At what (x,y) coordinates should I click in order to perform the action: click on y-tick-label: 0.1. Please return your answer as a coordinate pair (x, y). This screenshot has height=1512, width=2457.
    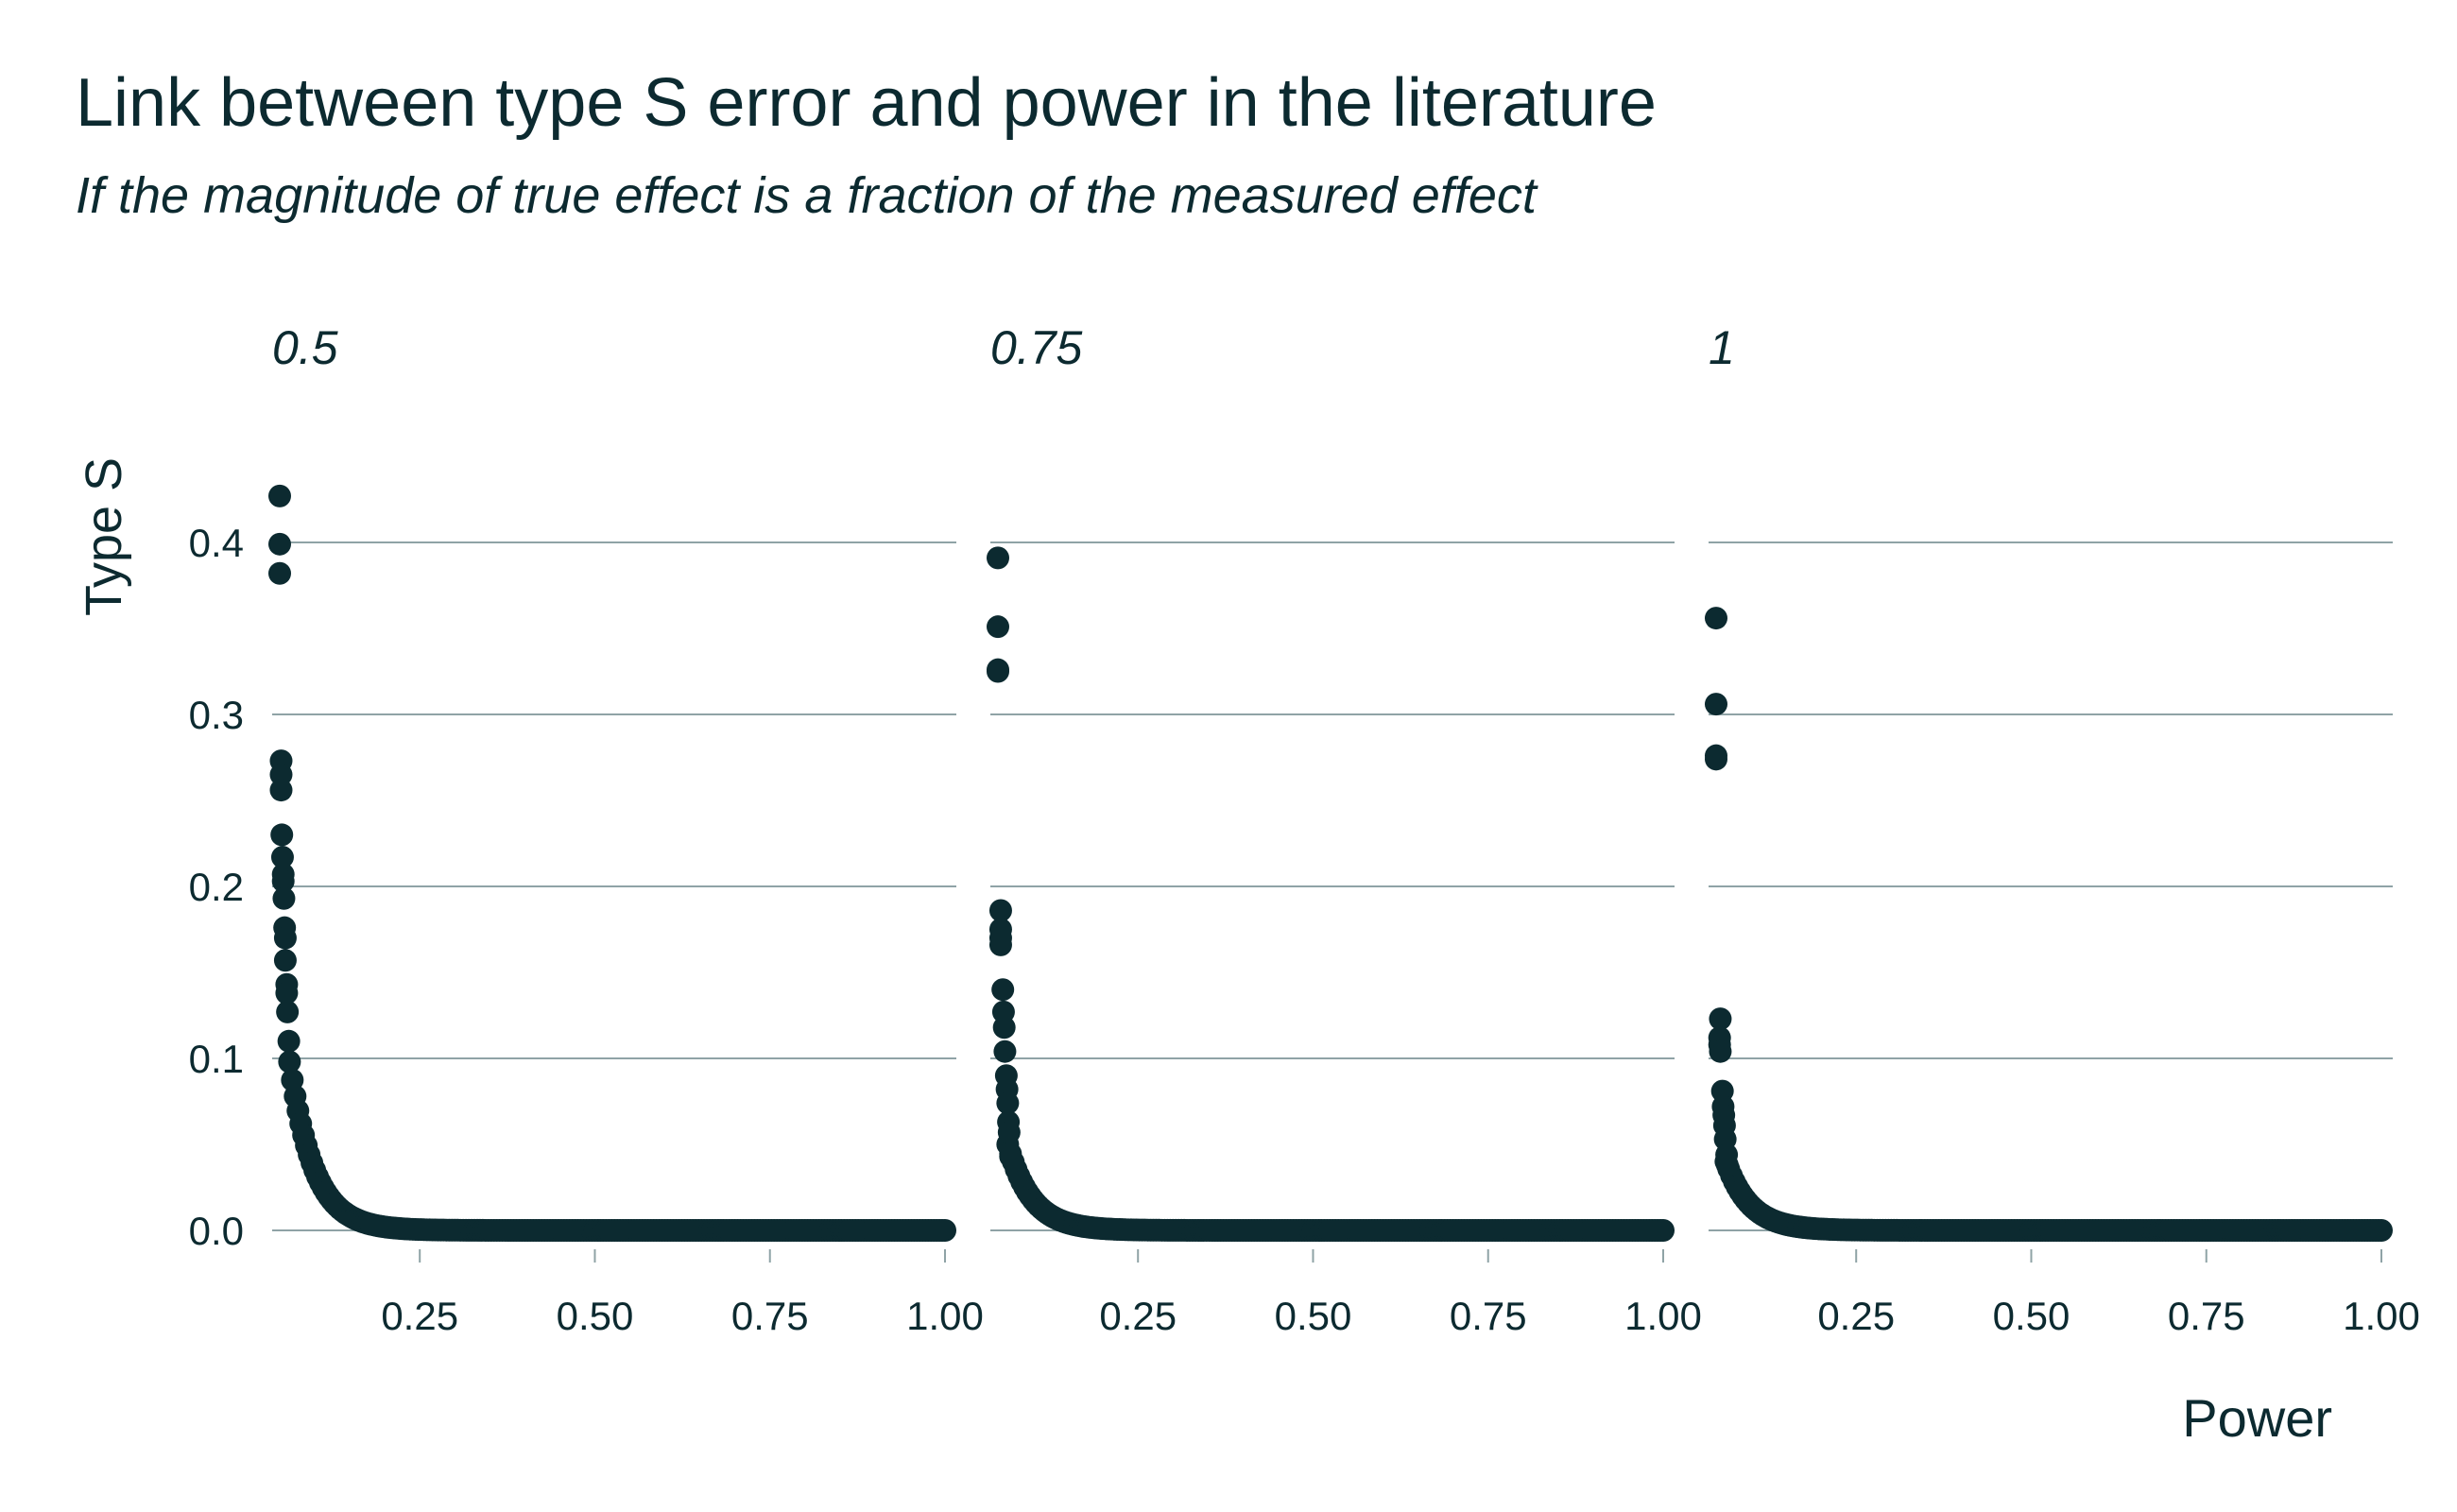
    Looking at the image, I should click on (216, 1059).